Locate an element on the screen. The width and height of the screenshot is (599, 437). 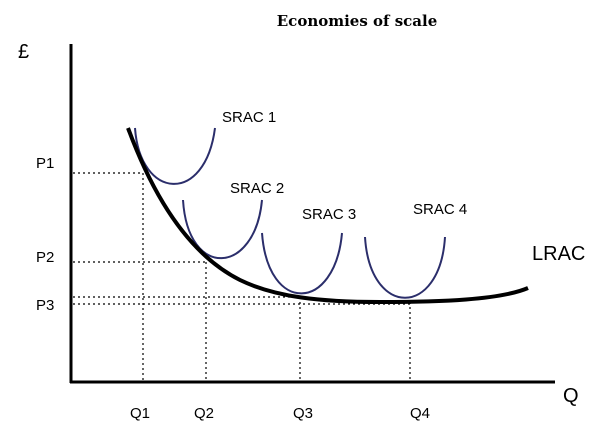
srac-2-label: SRAC 2 is located at coordinates (257, 188).